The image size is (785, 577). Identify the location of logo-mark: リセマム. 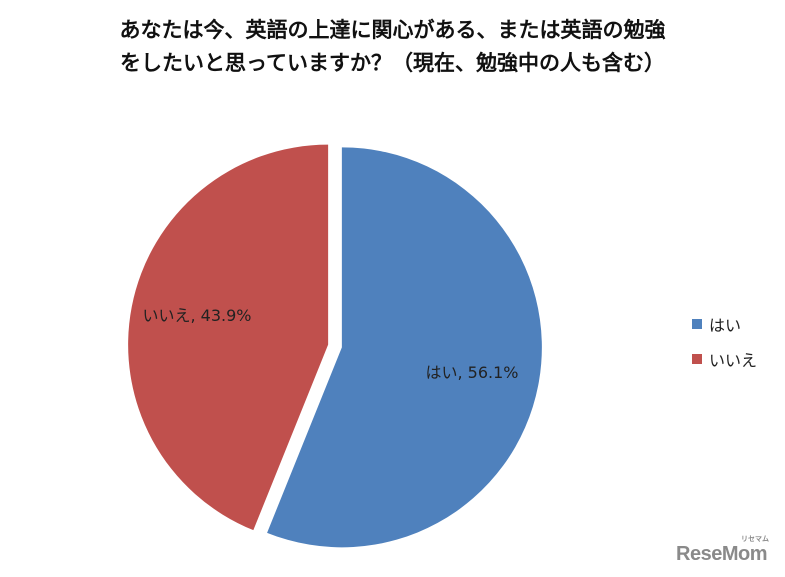
(754, 539).